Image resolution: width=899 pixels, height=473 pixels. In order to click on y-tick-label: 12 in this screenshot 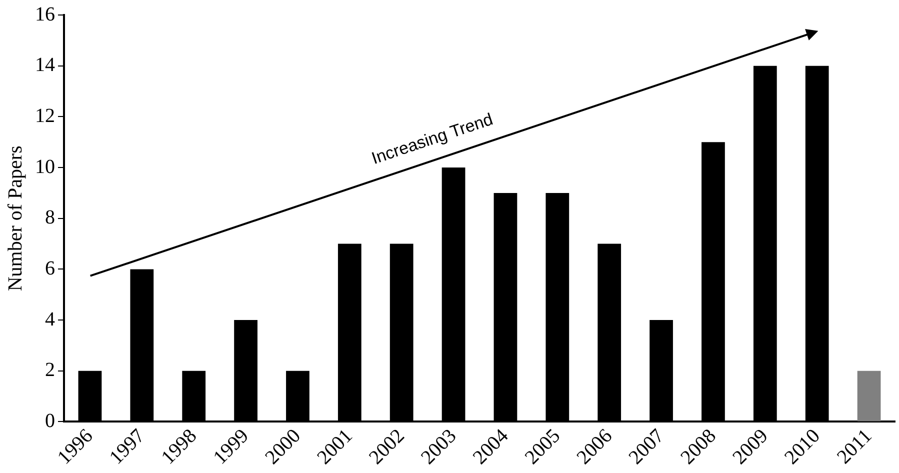, I will do `click(45, 115)`.